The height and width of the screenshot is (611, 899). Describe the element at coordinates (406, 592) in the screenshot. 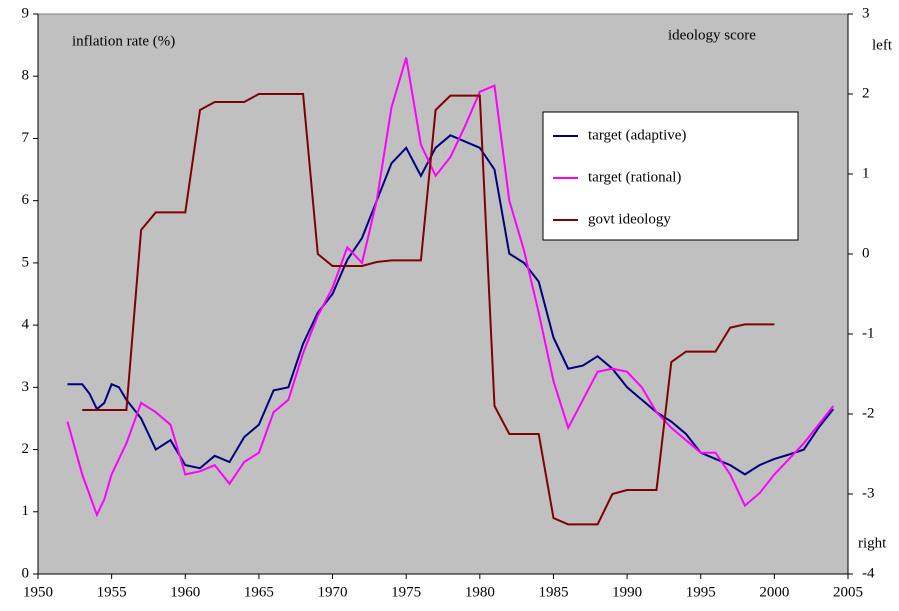

I see `x-tick-label: 1975` at that location.